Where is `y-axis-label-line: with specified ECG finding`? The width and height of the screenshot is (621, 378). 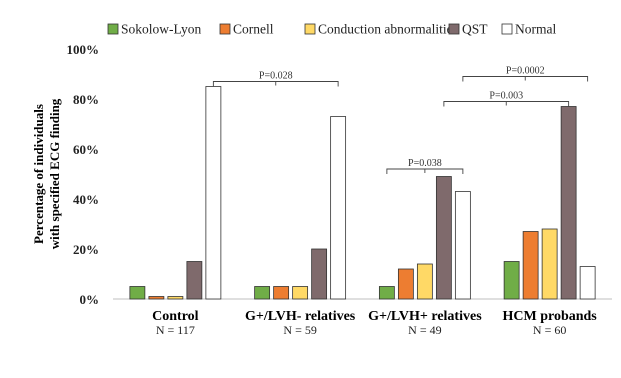 y-axis-label-line: with specified ECG finding is located at coordinates (54, 173).